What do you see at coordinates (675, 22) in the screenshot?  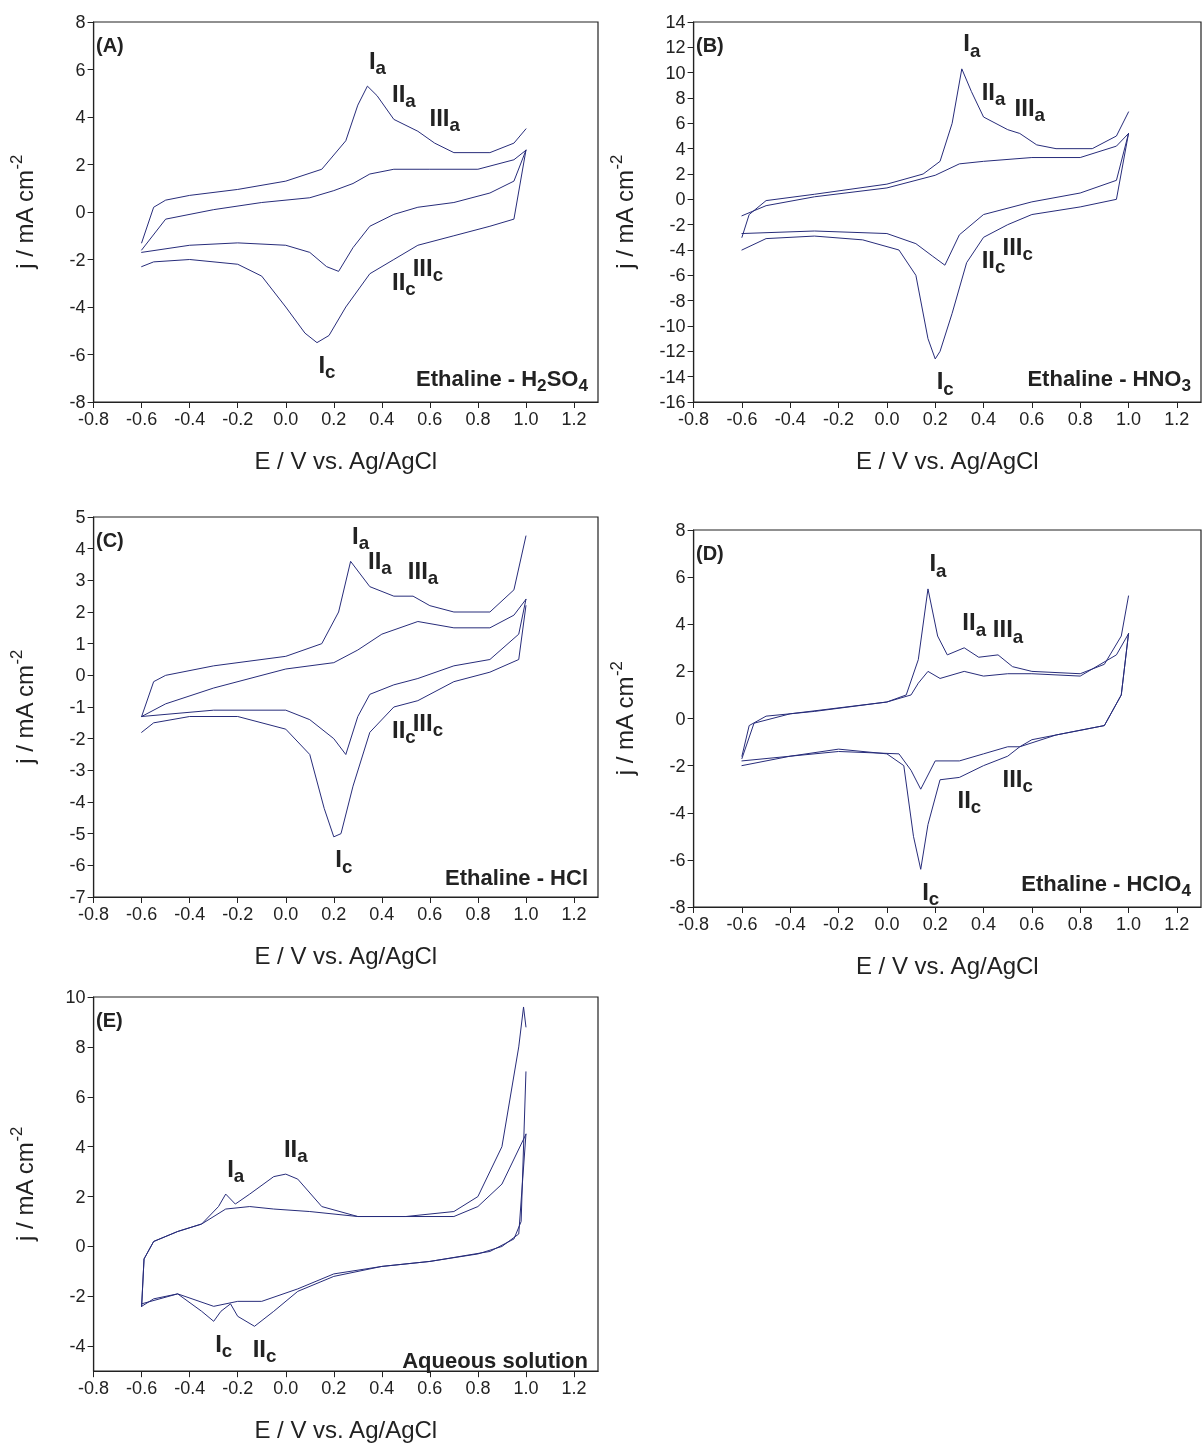 I see `y-tick-label: 14` at bounding box center [675, 22].